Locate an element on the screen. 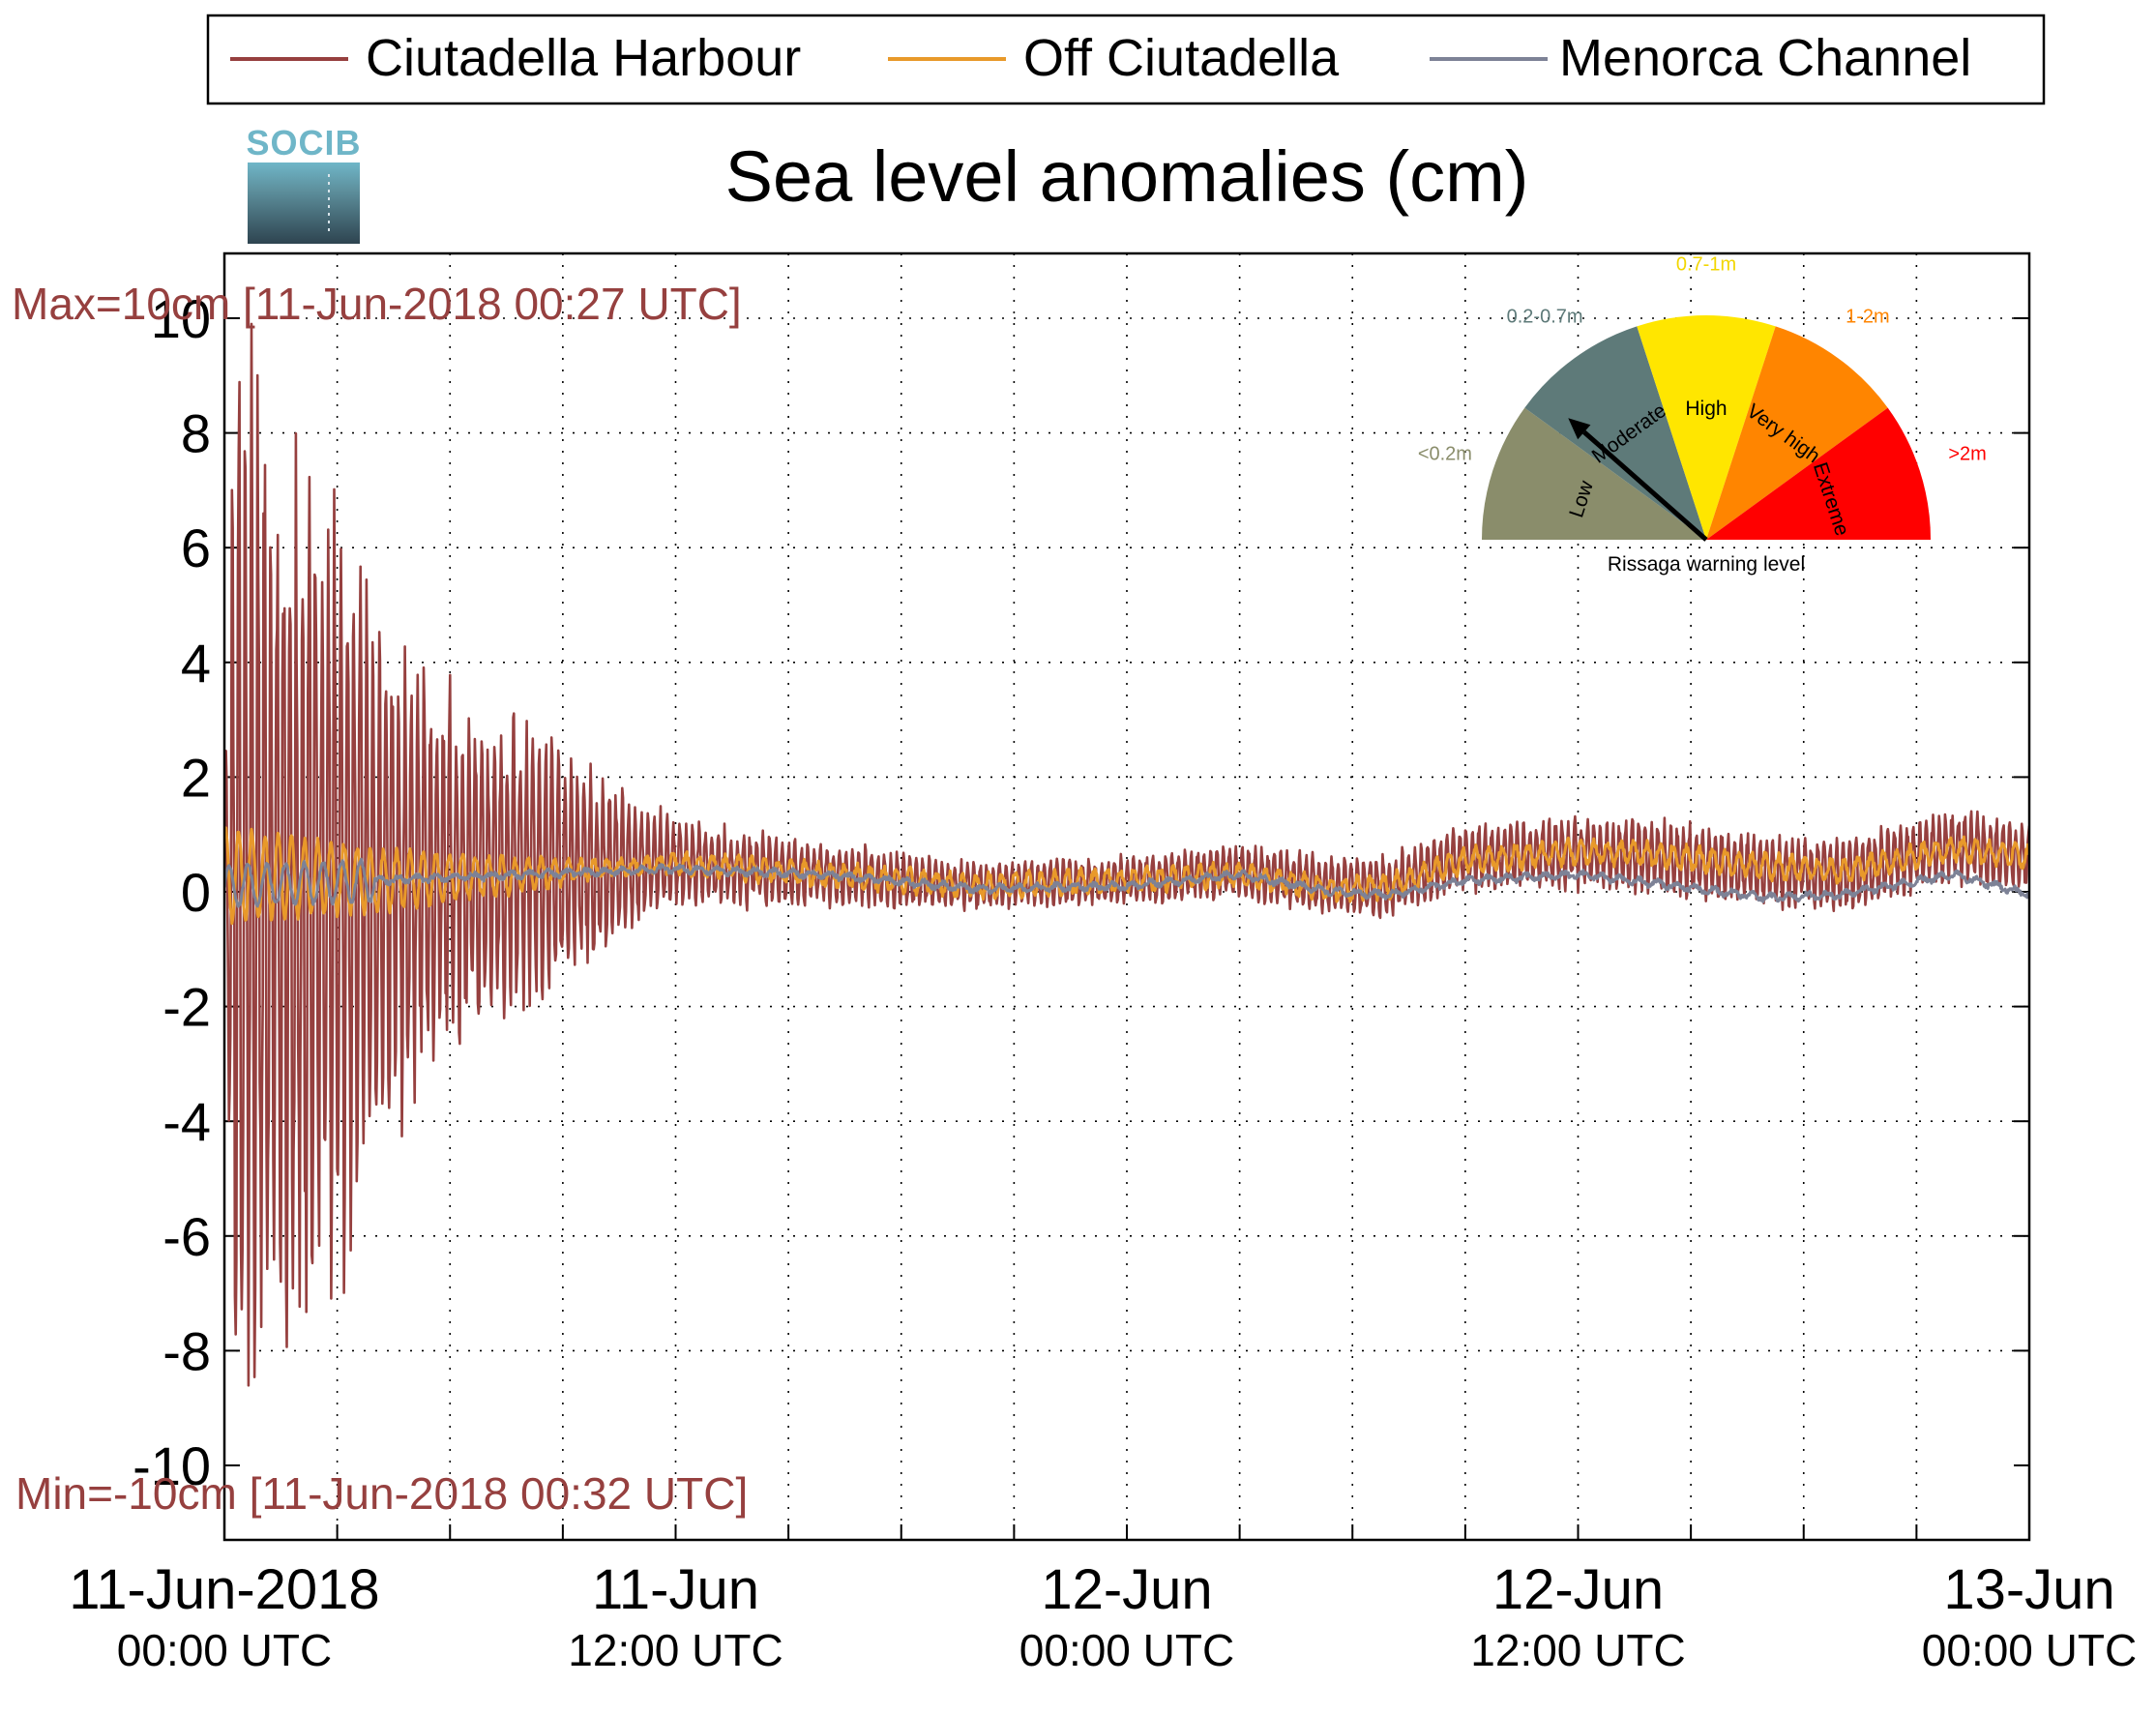 This screenshot has height=1714, width=2156. socib-logo: SOCIB is located at coordinates (303, 184).